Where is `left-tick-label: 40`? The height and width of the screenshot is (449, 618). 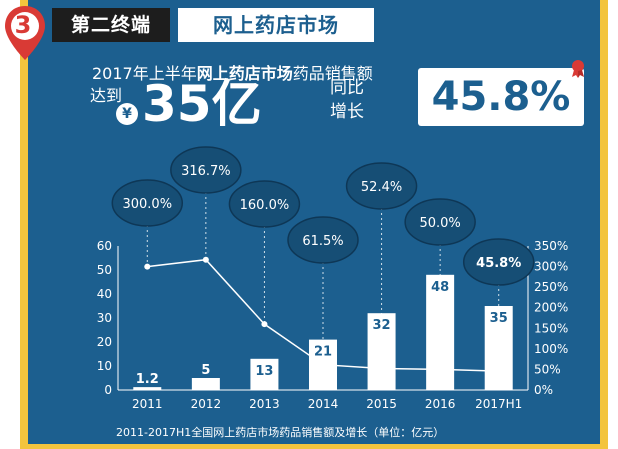 left-tick-label: 40 is located at coordinates (104, 294).